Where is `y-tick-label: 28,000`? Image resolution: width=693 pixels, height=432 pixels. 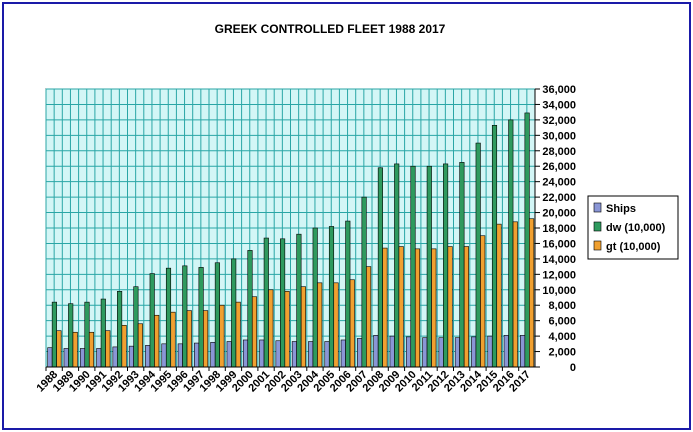 y-tick-label: 28,000 is located at coordinates (559, 152).